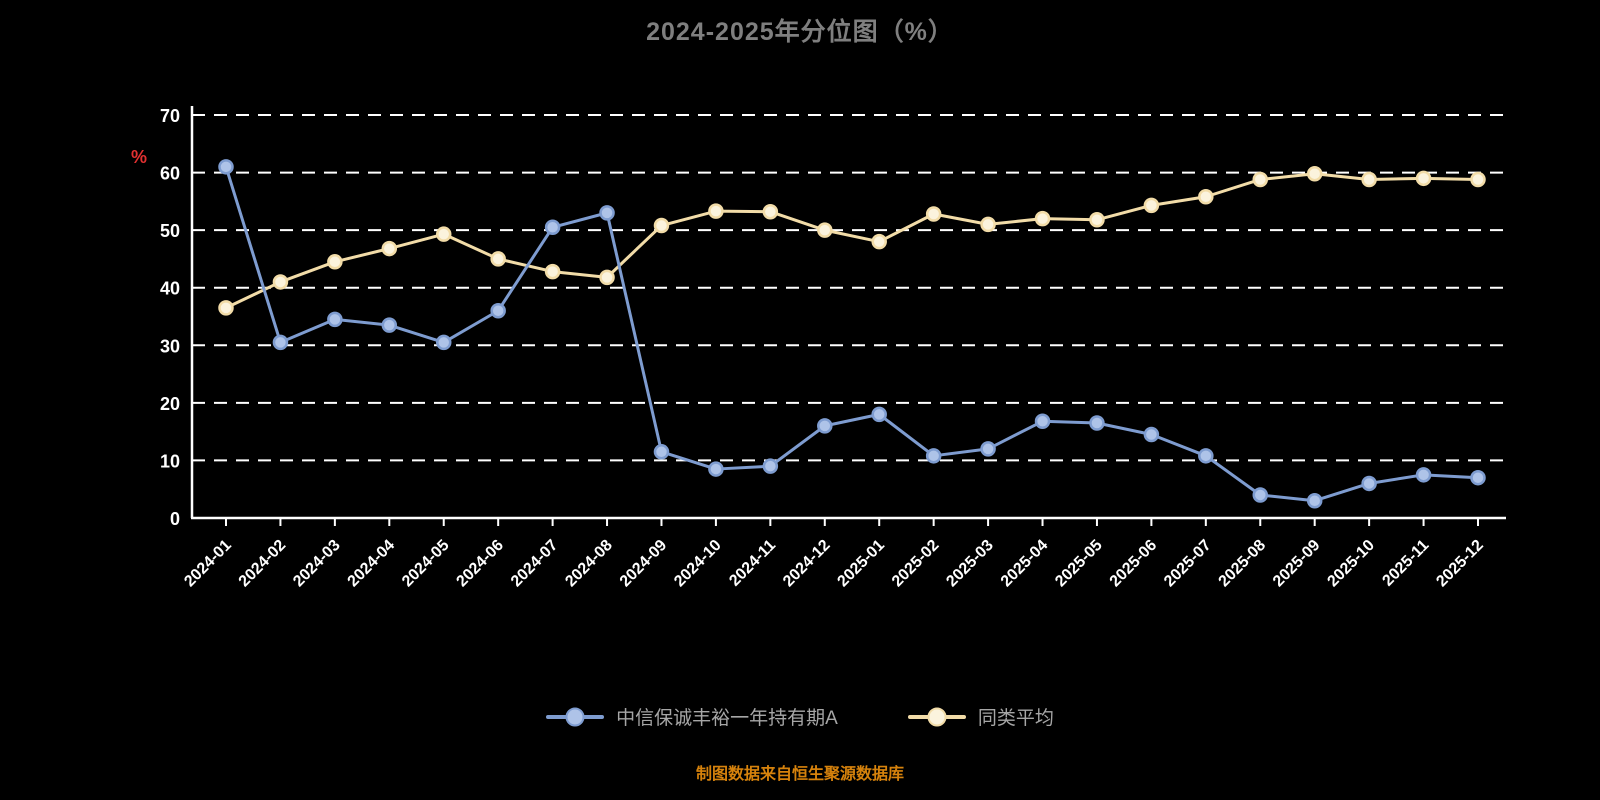 The height and width of the screenshot is (800, 1600). What do you see at coordinates (426, 564) in the screenshot?
I see `svg-text: 2024-05` at bounding box center [426, 564].